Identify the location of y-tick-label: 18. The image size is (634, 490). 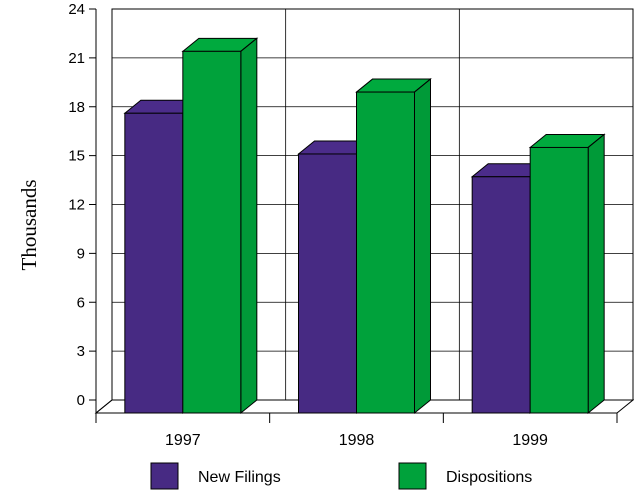
(76, 107).